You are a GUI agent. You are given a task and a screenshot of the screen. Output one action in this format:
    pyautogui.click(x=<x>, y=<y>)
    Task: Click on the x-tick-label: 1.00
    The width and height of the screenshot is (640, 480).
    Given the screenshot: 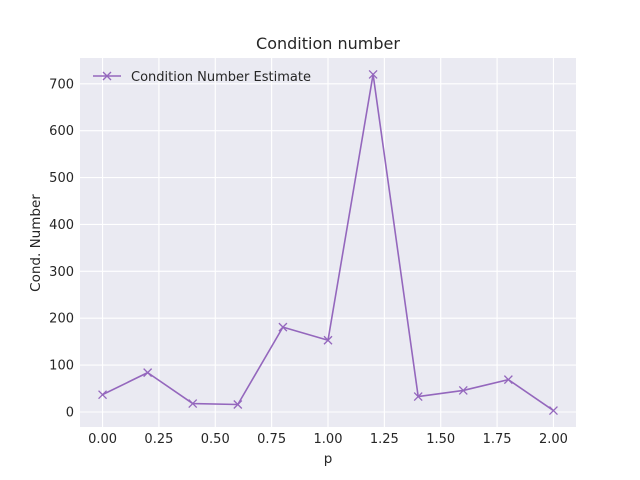 What is the action you would take?
    pyautogui.click(x=328, y=439)
    